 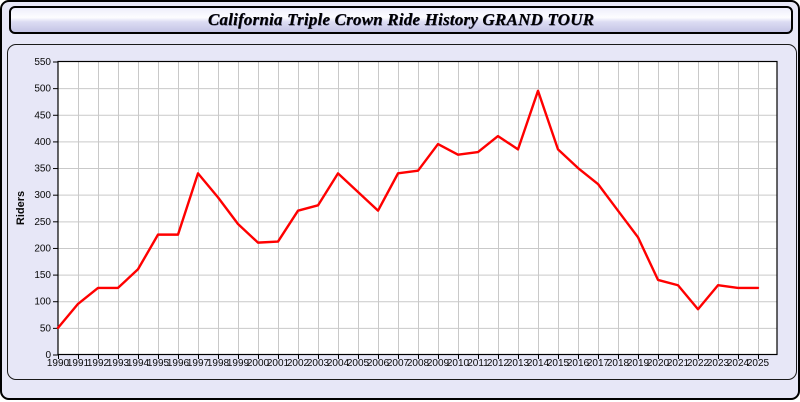 I want to click on svg-text: 2006, so click(x=378, y=363).